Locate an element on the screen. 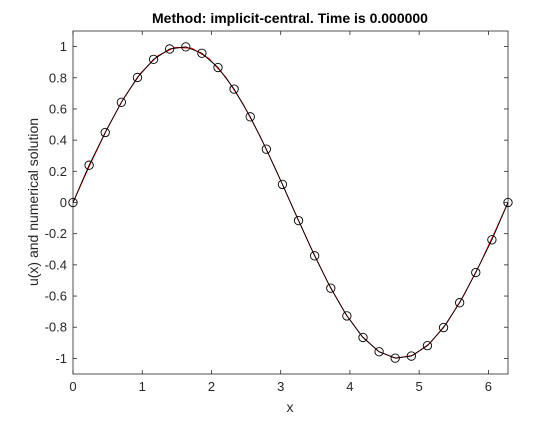 This screenshot has width=560, height=425. y-axis-label: u(x) and numerical solution is located at coordinates (33, 202).